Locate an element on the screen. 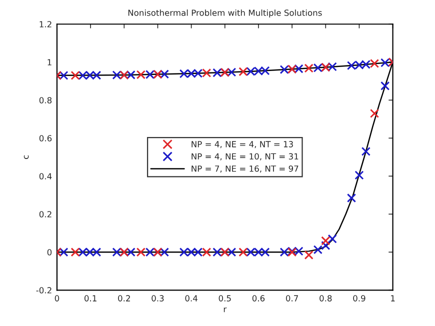  y-tick-label: 1 is located at coordinates (50, 62).